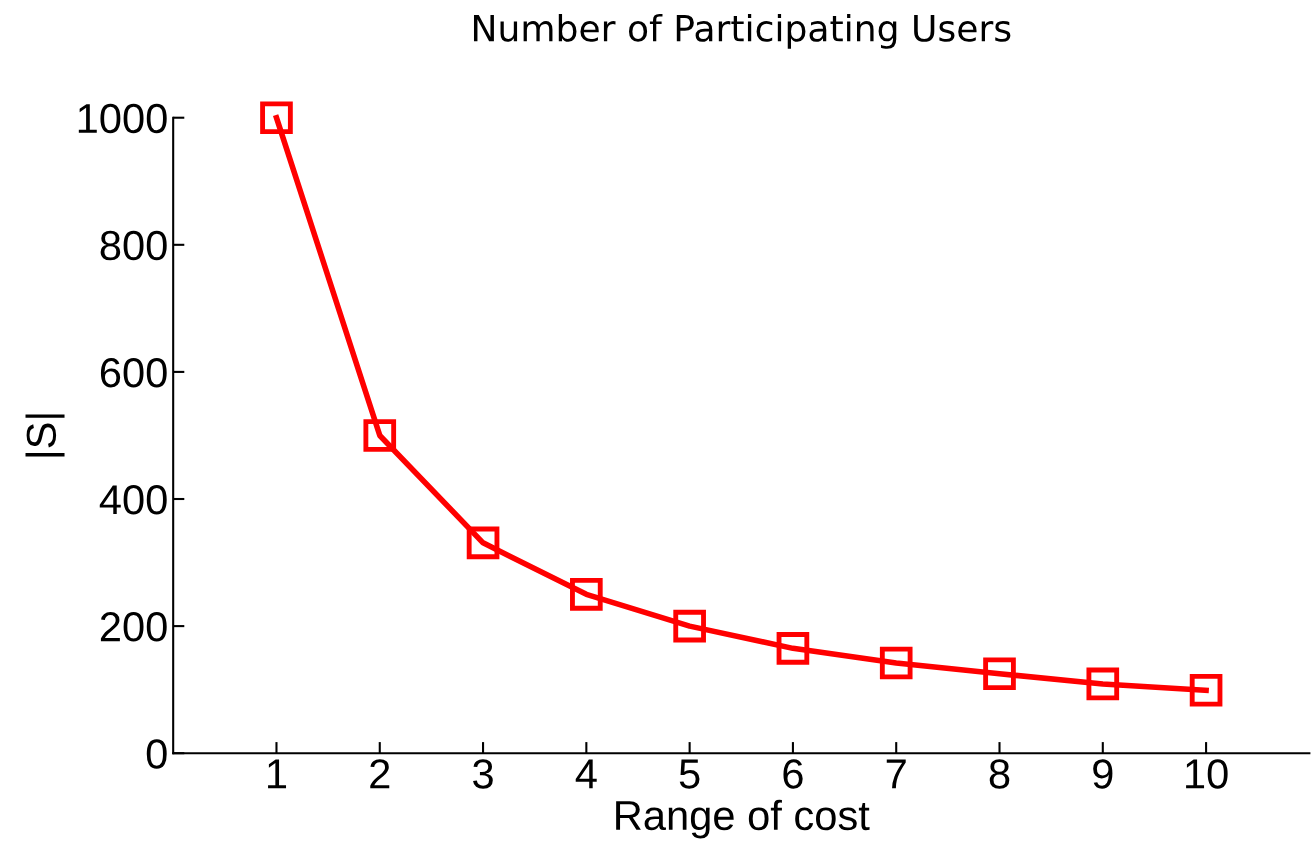 Image resolution: width=1312 pixels, height=853 pixels. Describe the element at coordinates (122, 118) in the screenshot. I see `y-tick-label: 1000` at that location.